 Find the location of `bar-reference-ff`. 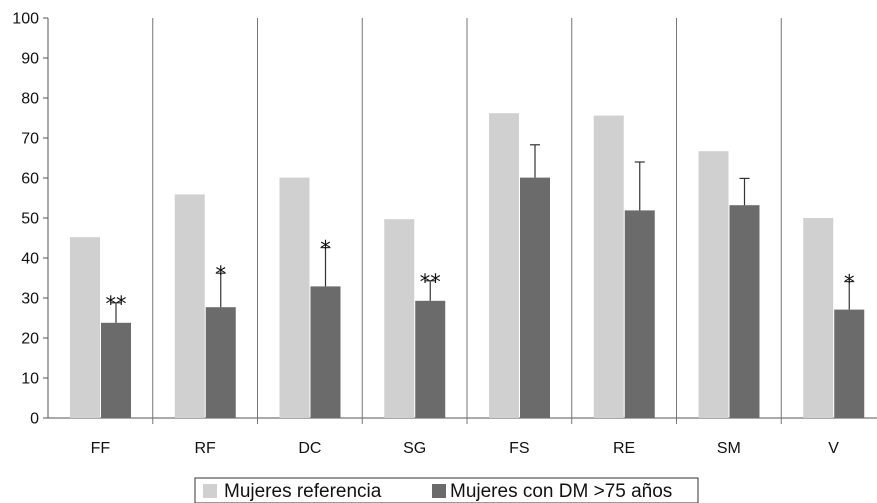

bar-reference-ff is located at coordinates (85, 327).